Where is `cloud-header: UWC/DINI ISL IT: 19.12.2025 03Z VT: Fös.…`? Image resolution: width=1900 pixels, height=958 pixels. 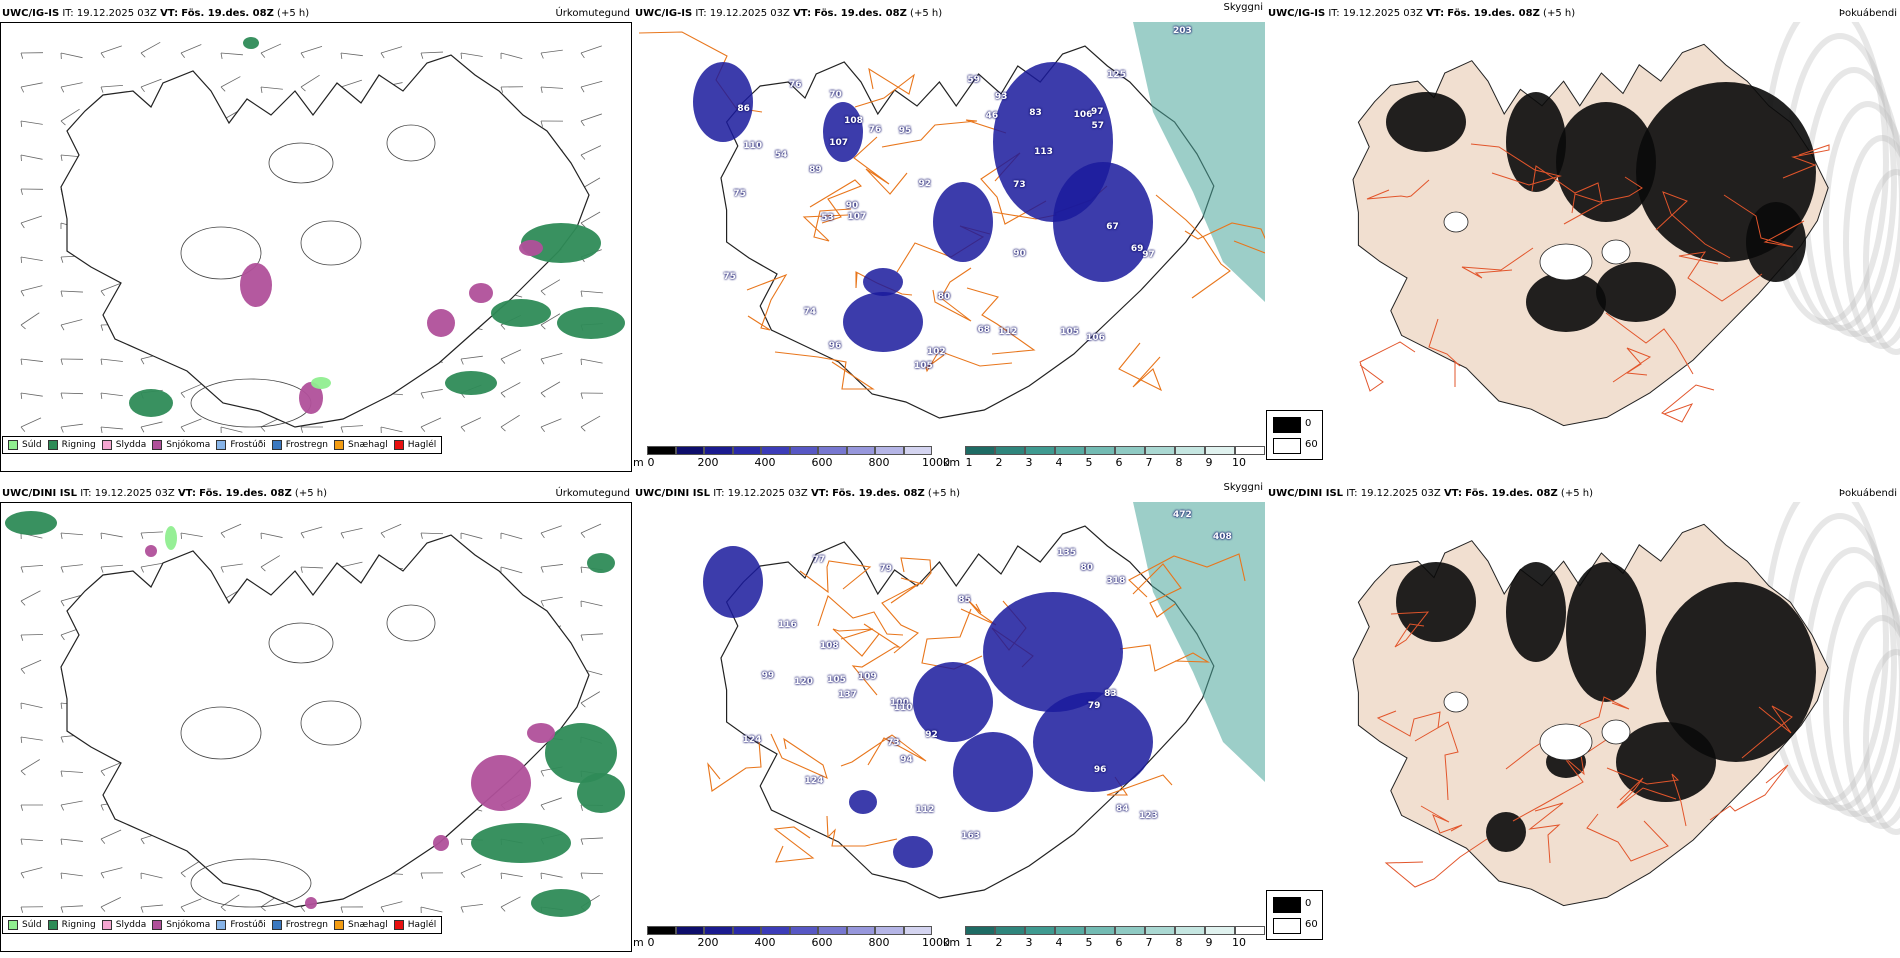 cloud-header: UWC/DINI ISL IT: 19.12.2025 03Z VT: Fös.… is located at coordinates (797, 494).